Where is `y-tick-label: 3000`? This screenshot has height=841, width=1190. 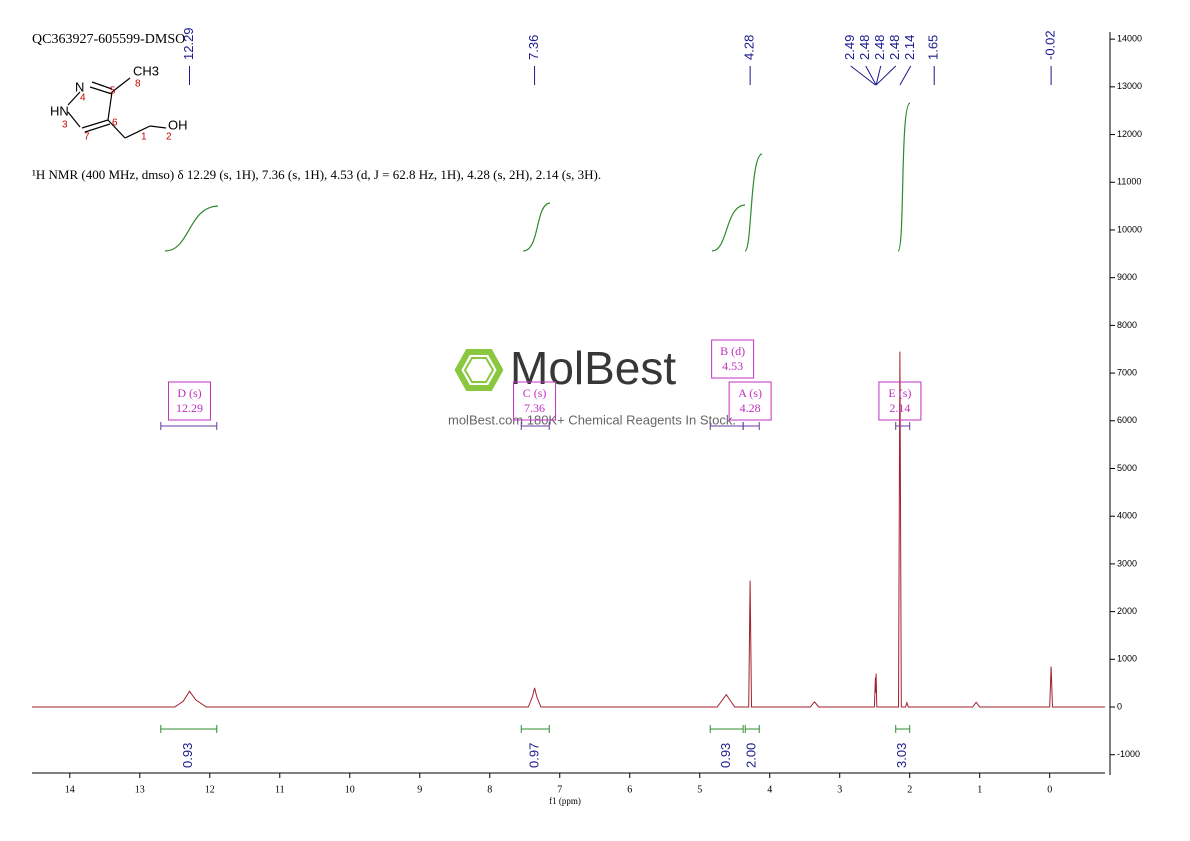 y-tick-label: 3000 is located at coordinates (1127, 563).